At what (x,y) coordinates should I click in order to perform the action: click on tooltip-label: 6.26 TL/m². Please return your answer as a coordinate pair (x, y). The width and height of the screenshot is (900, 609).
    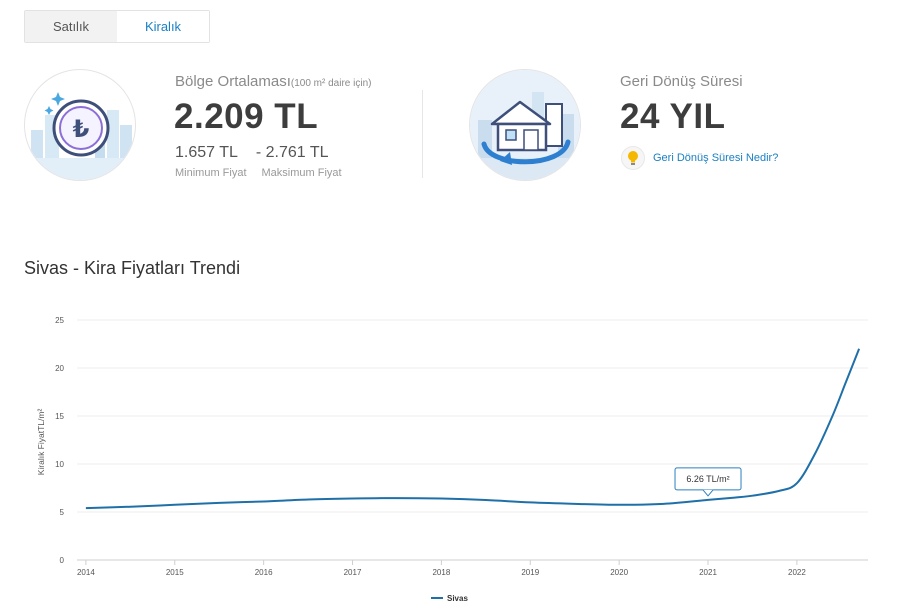
    Looking at the image, I should click on (707, 479).